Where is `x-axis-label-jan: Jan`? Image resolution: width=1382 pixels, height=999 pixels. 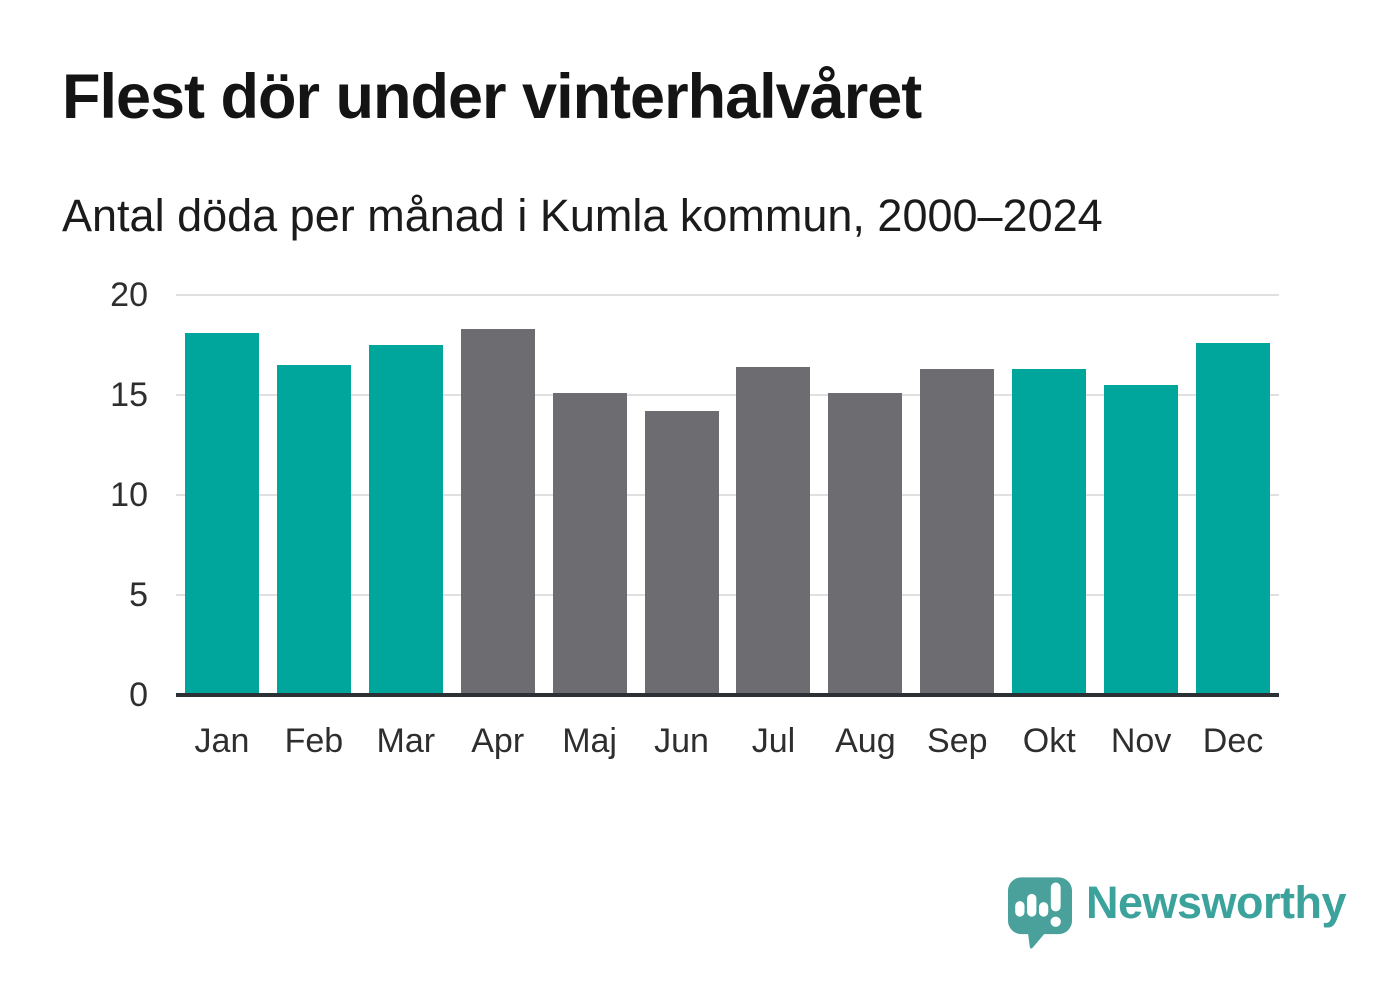 x-axis-label-jan: Jan is located at coordinates (222, 741).